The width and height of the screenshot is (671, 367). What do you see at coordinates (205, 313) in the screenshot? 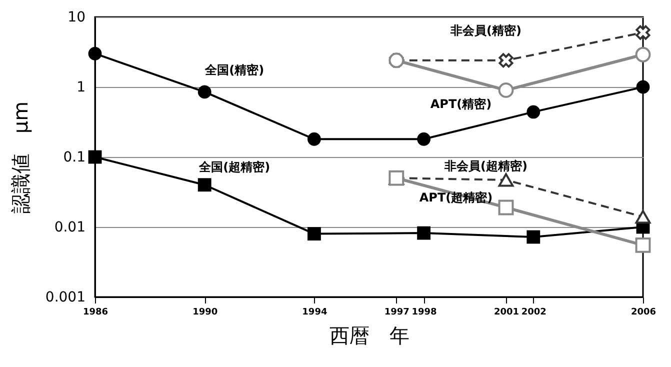
I see `x-tick-label: 1990` at bounding box center [205, 313].